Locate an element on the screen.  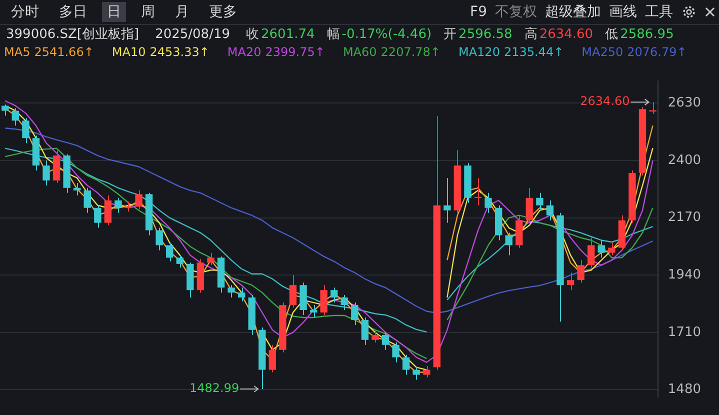
text: 2207.78↑ is located at coordinates (410, 52).